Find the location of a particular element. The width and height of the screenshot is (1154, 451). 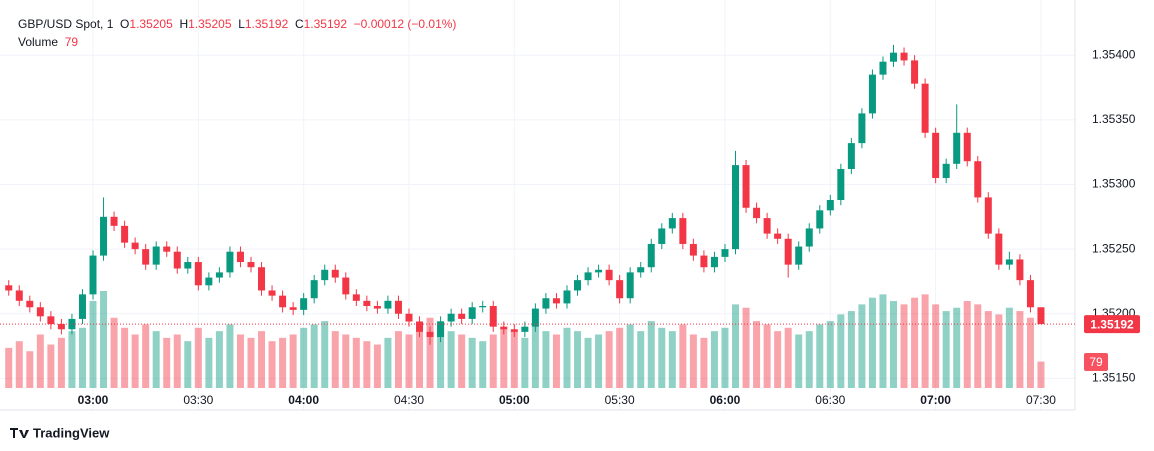

volume-tag-label: 79 is located at coordinates (1096, 362).